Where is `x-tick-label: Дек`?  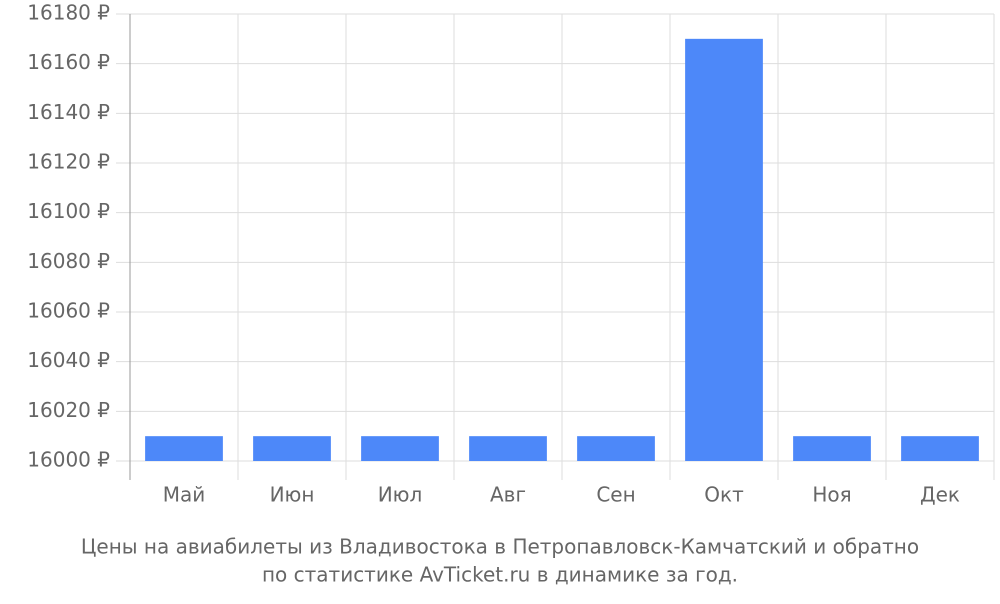 x-tick-label: Дек is located at coordinates (940, 495).